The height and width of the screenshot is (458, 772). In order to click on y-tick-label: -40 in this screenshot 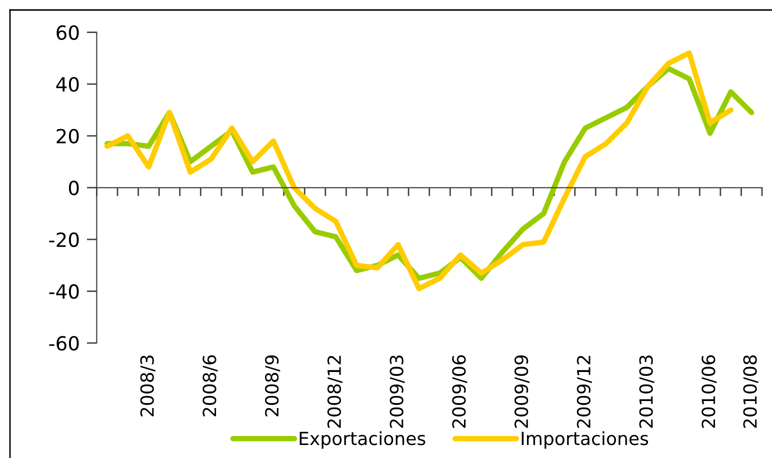, I will do `click(64, 291)`.